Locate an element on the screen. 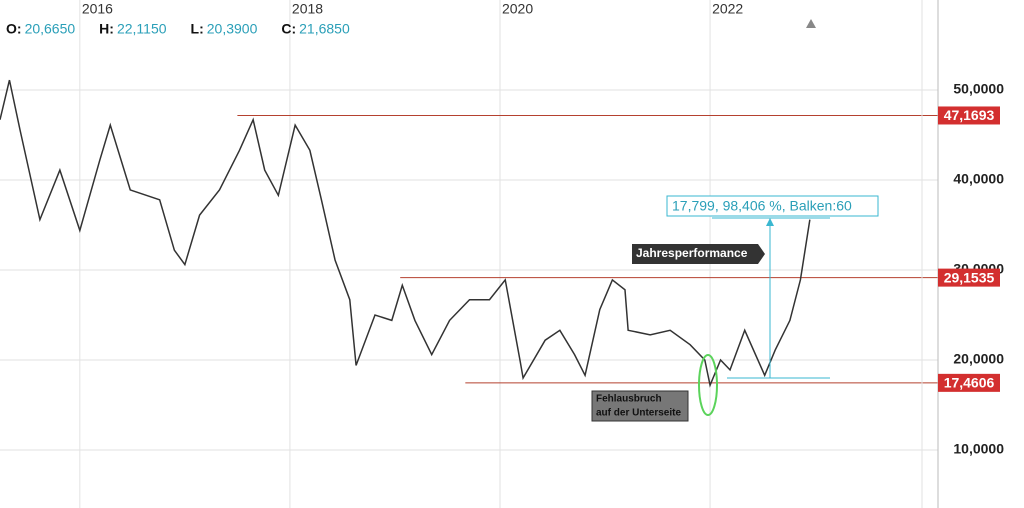  header-value: 20,6650 is located at coordinates (50, 29).